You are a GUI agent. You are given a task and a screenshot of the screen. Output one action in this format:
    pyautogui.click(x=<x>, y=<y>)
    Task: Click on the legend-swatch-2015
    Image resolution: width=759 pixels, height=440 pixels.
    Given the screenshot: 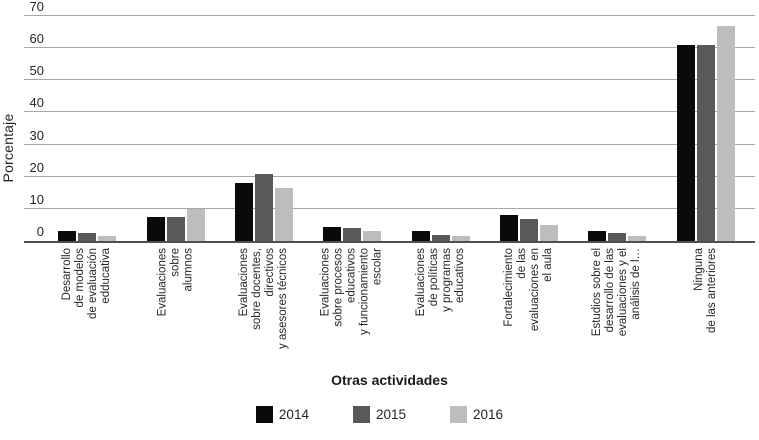 What is the action you would take?
    pyautogui.click(x=361, y=414)
    